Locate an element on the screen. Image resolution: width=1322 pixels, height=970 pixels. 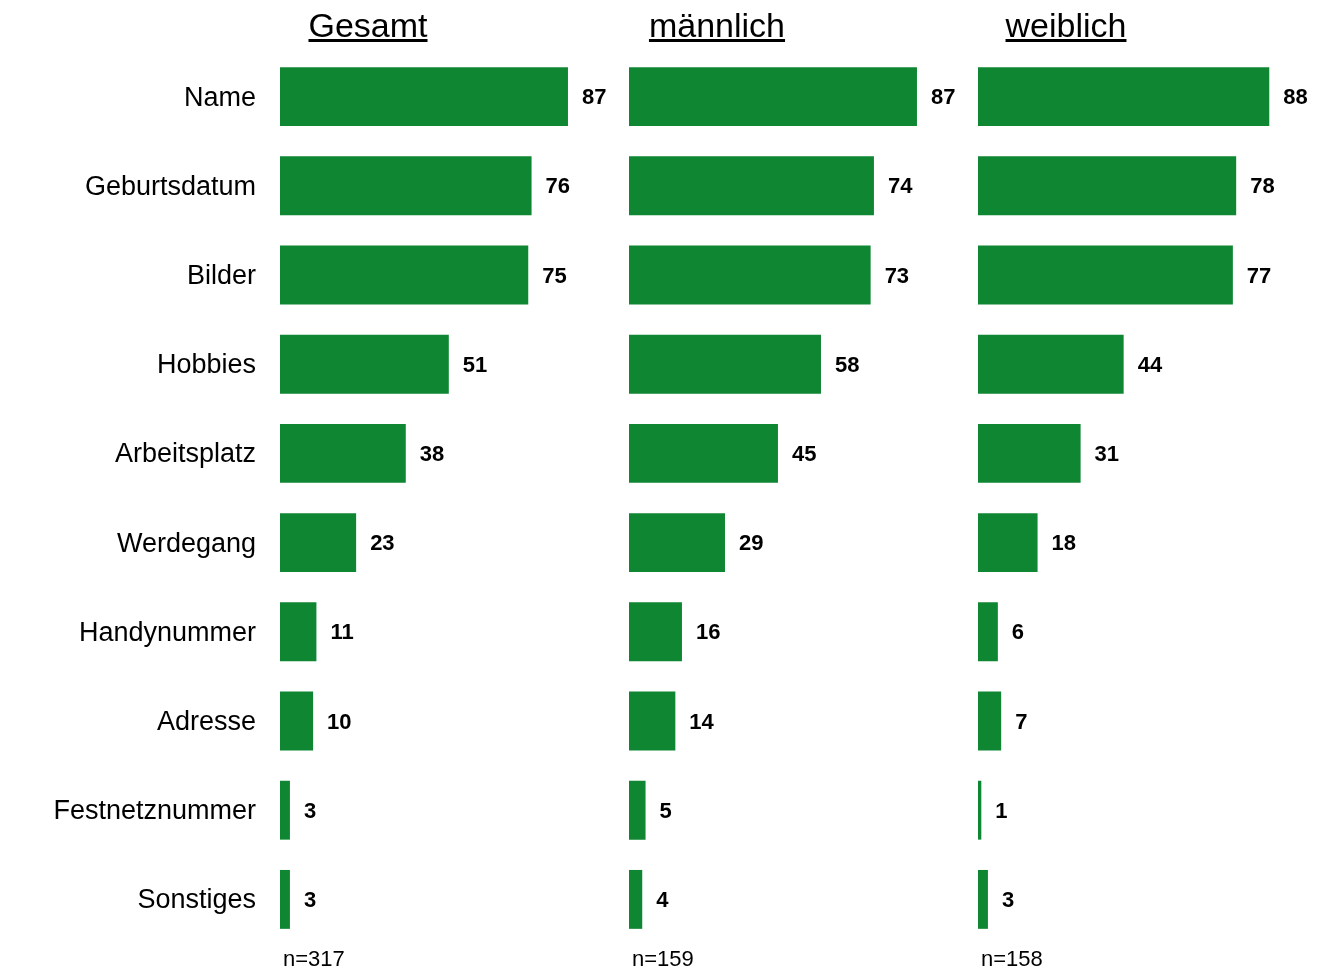
data-label: 5 is located at coordinates (665, 810).